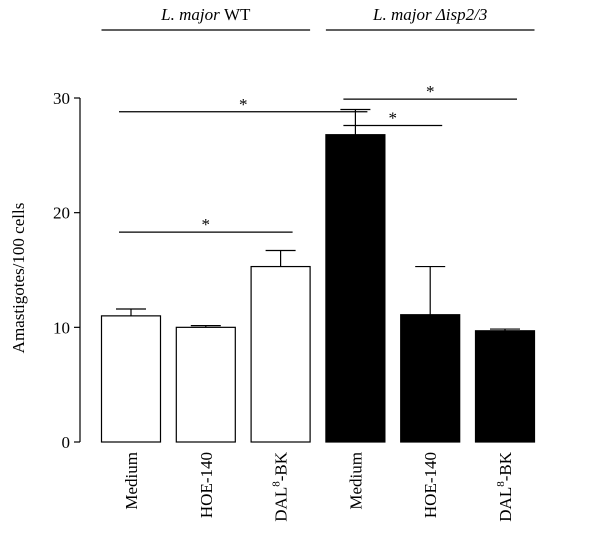 The image size is (594, 547). I want to click on group-label-italic: L. major Δisp2/3, so click(429, 14).